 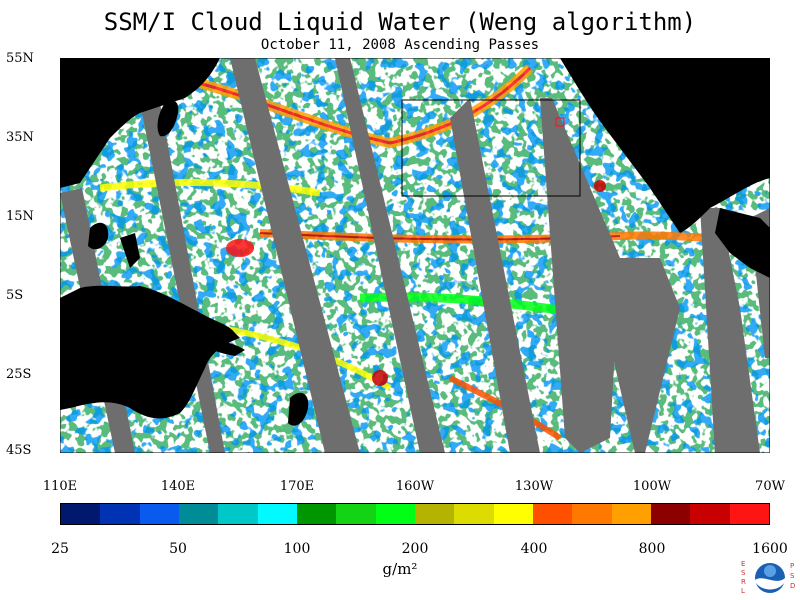 I want to click on logo-letter-d: D, so click(x=792, y=586).